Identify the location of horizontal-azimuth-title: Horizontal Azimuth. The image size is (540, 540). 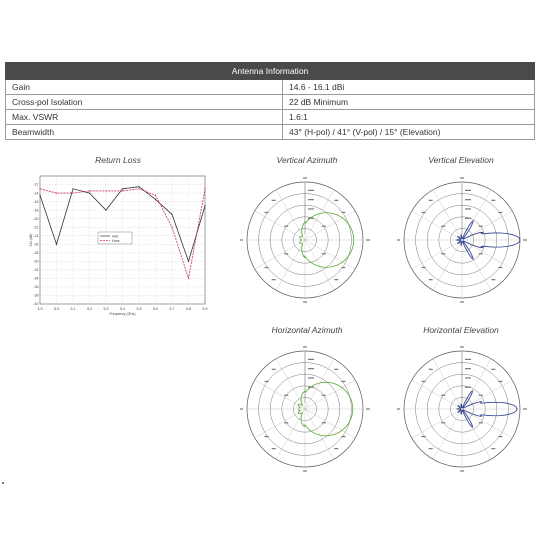
(307, 330).